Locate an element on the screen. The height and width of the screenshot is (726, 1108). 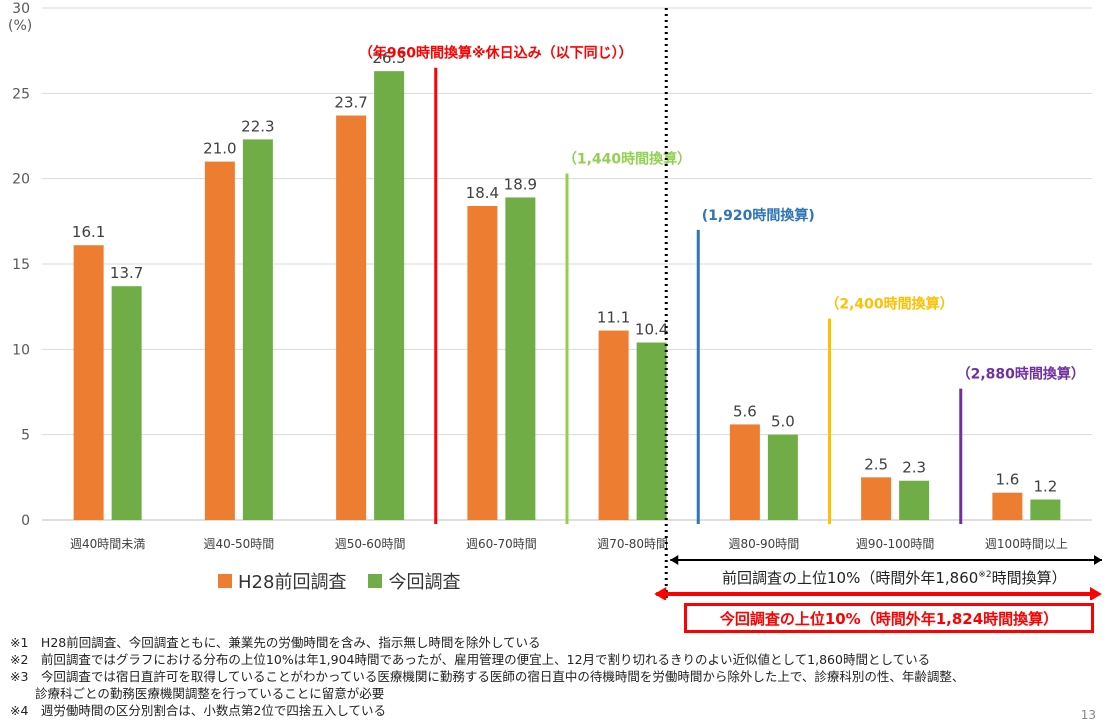
y-tick-label: 15 is located at coordinates (21, 265).